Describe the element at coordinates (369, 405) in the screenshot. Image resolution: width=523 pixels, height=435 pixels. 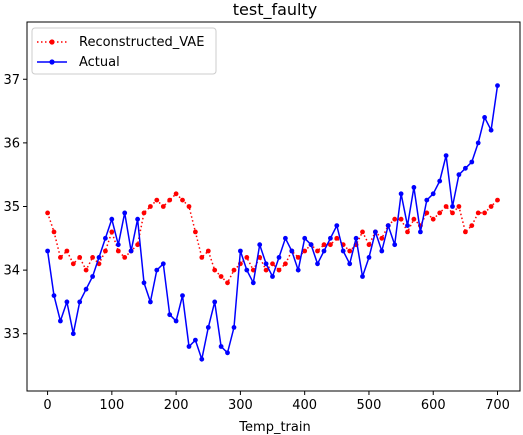
I see `x-tick-label: 500` at that location.